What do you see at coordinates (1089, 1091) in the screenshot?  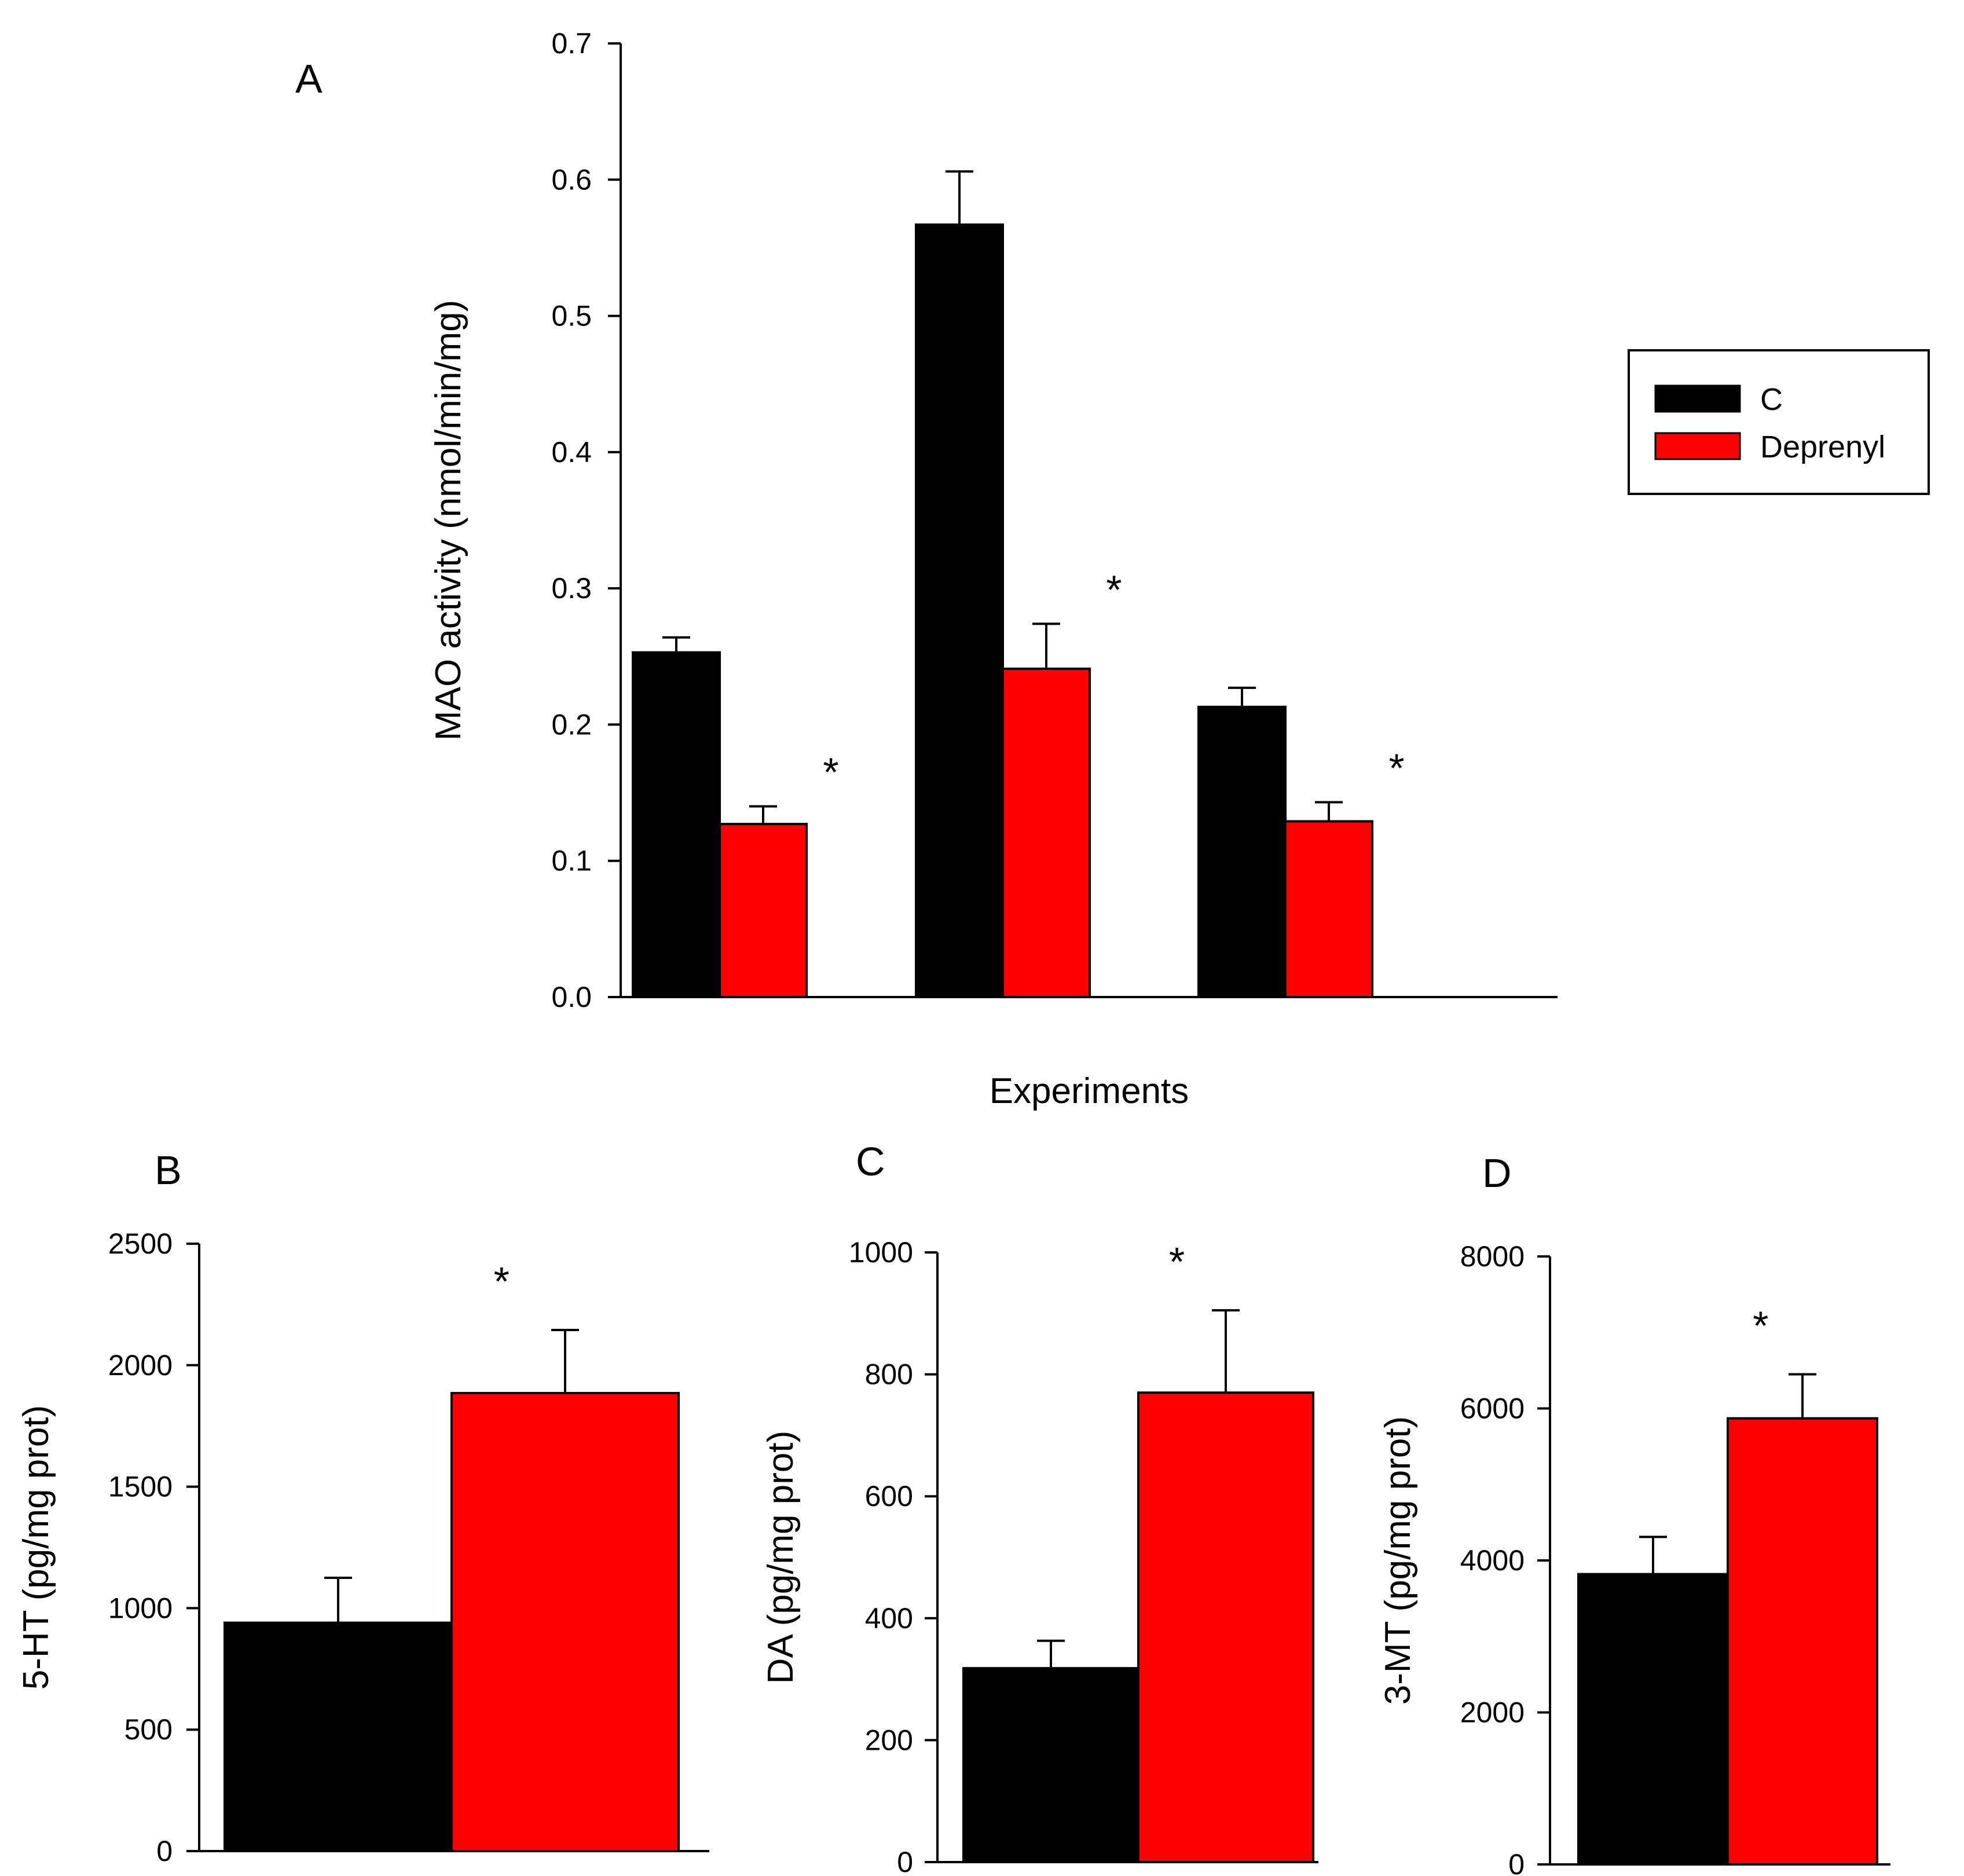 I see `x-axis-label: Experiments` at bounding box center [1089, 1091].